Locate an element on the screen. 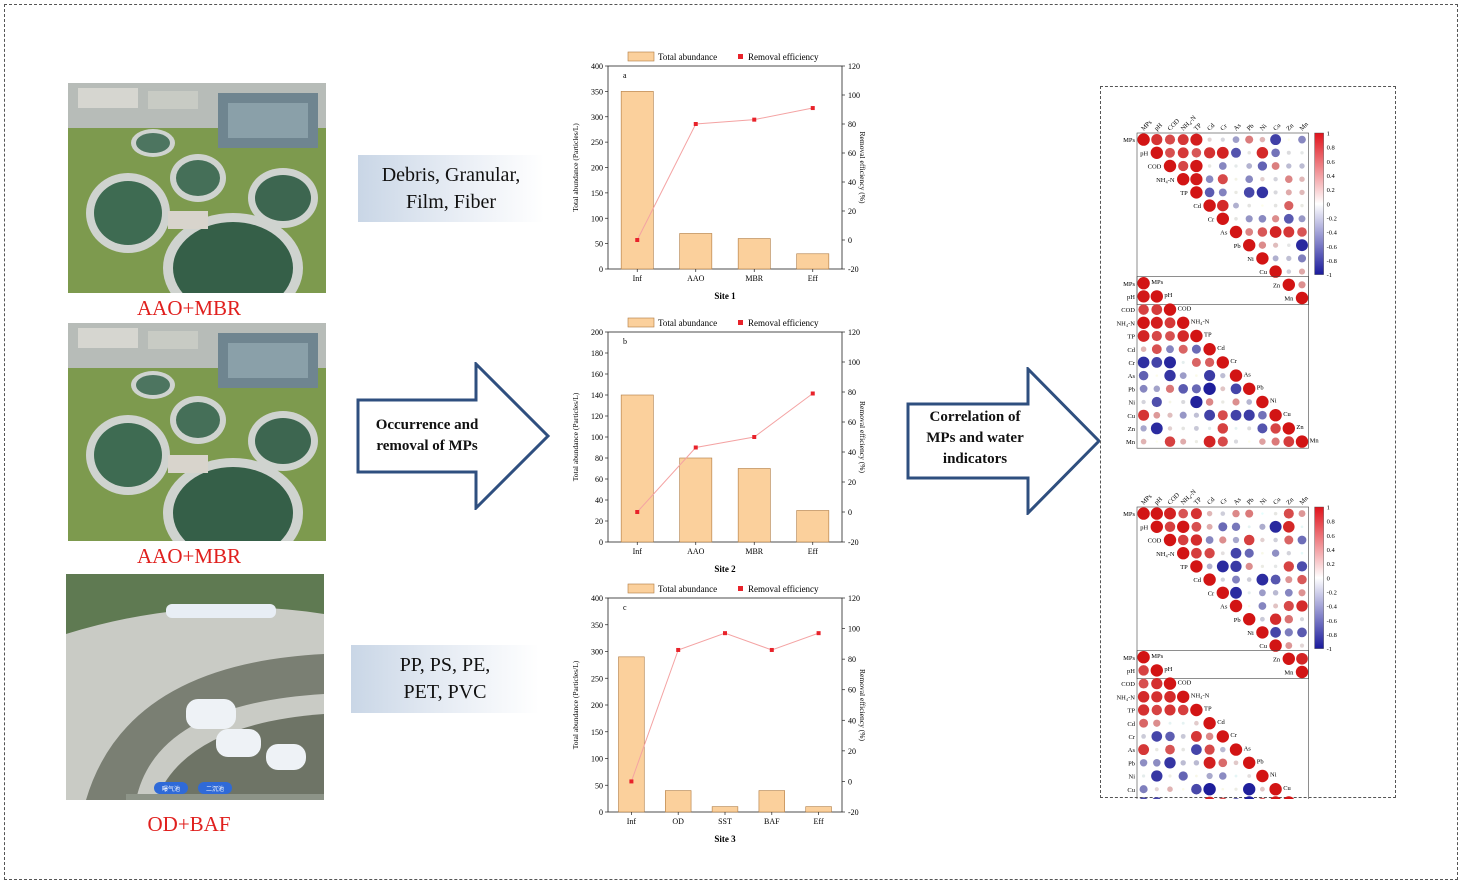 Image resolution: width=1464 pixels, height=886 pixels. x-tick-label: Eff is located at coordinates (813, 551).